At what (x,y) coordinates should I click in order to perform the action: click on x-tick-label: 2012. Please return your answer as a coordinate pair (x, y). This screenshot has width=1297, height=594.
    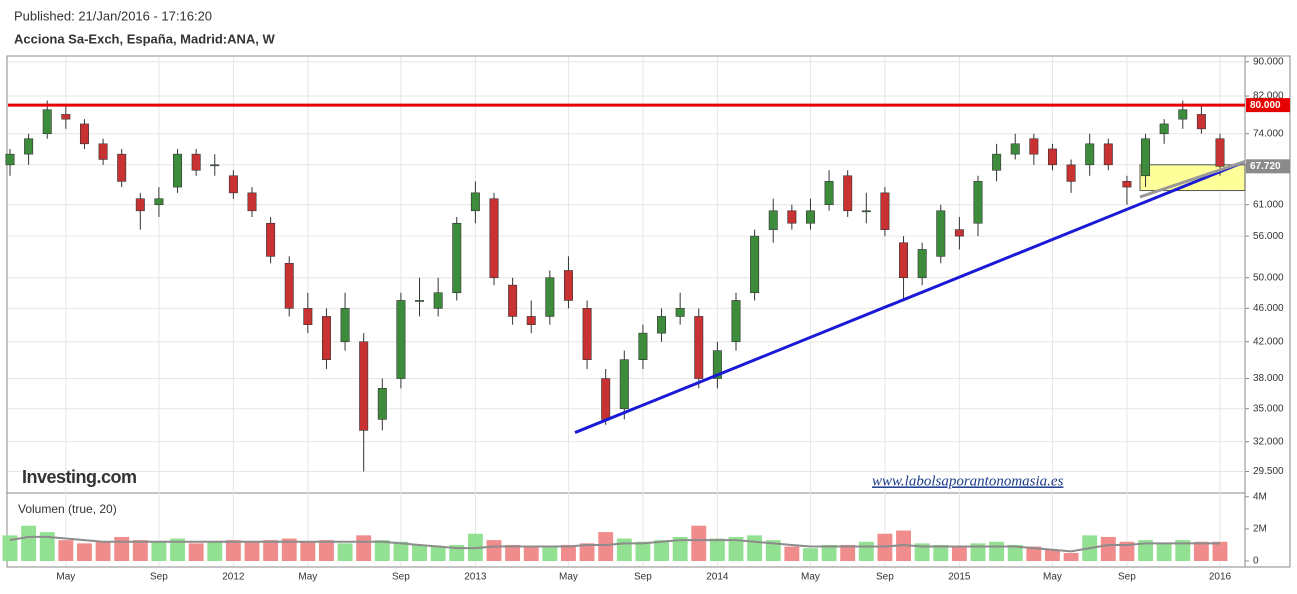
    Looking at the image, I should click on (233, 577).